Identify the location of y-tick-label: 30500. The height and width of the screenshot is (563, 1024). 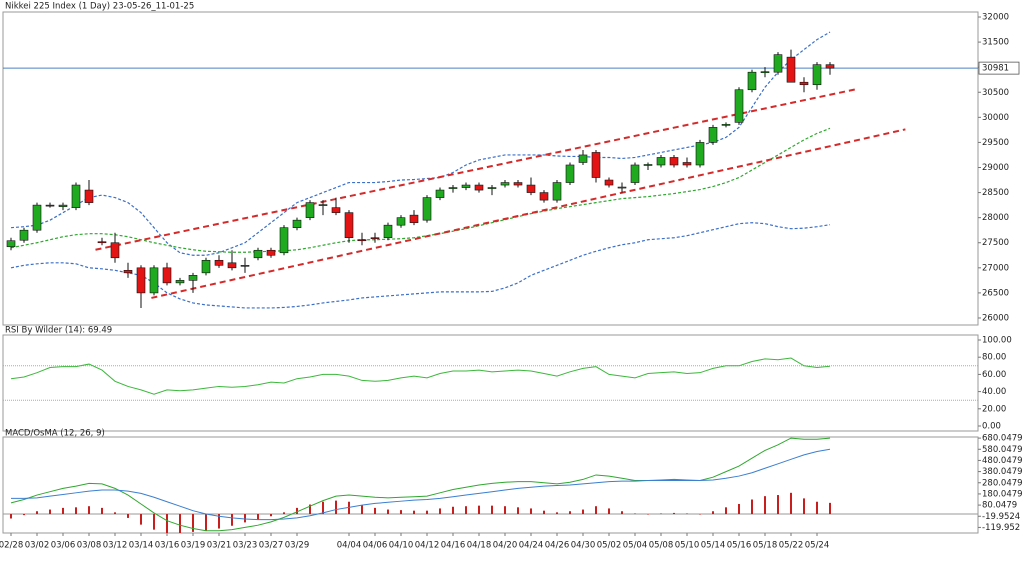
(995, 93).